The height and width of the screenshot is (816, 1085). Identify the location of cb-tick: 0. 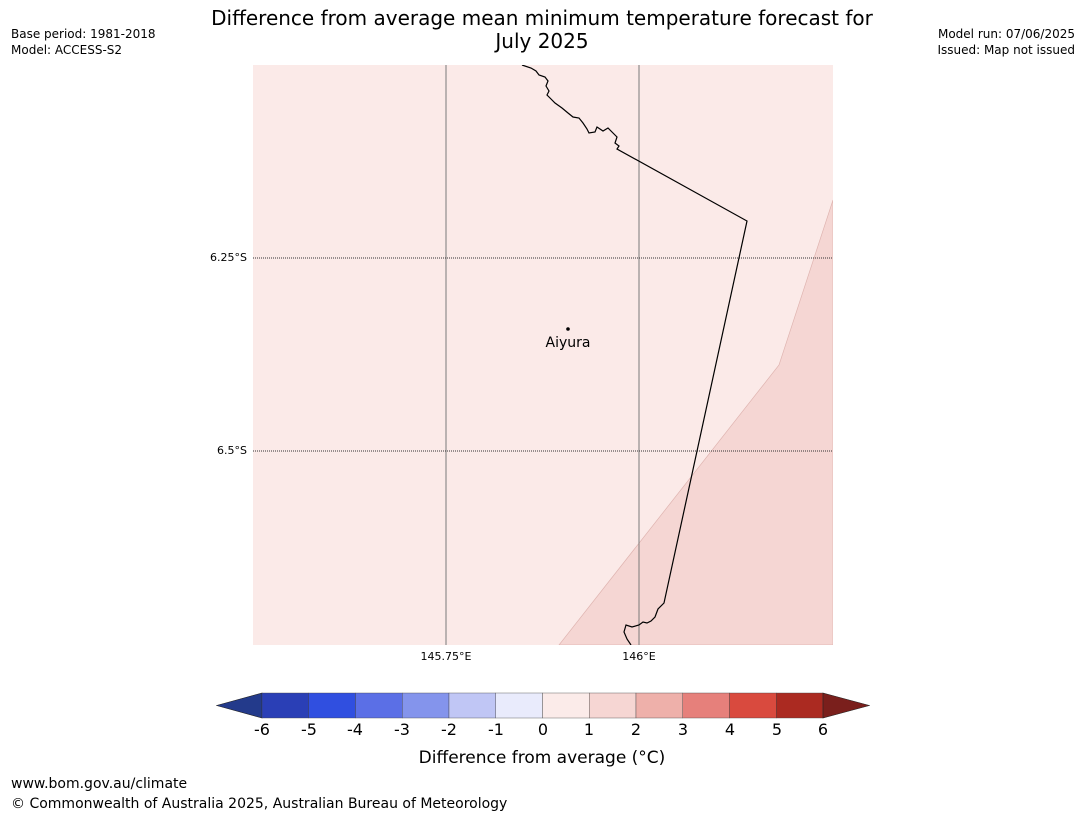
(543, 729).